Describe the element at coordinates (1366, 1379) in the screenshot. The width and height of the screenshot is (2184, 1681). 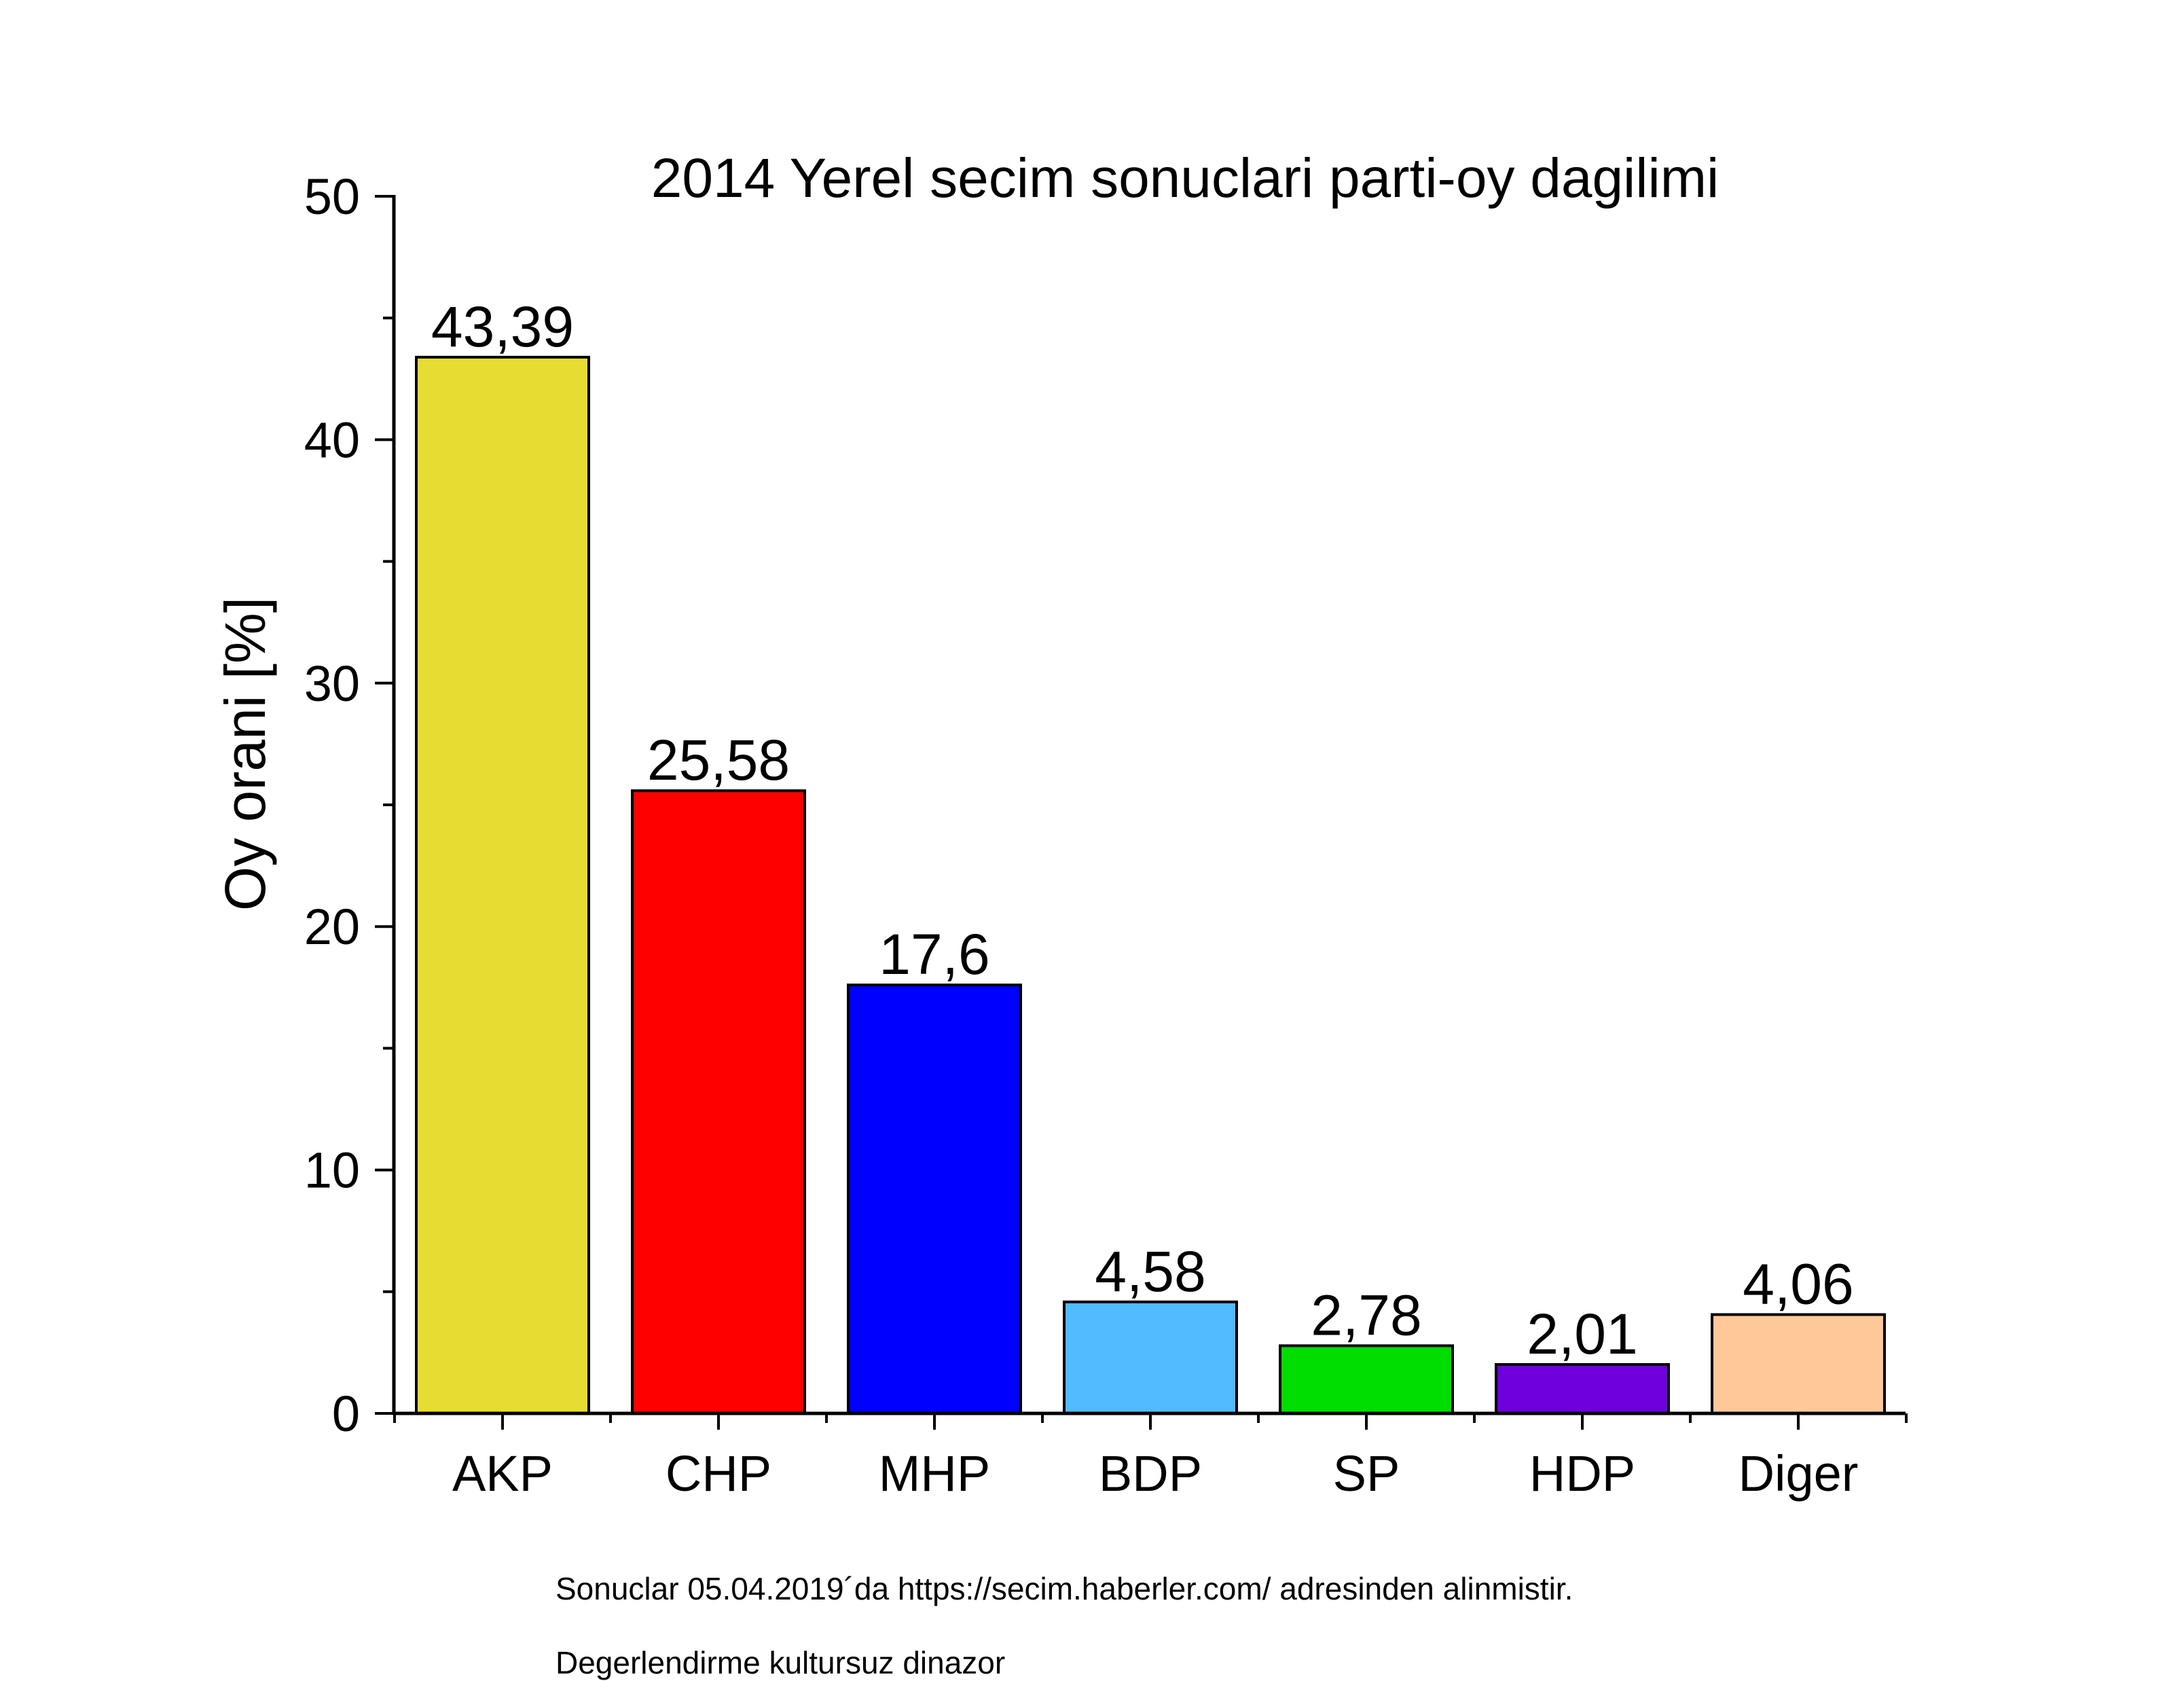
I see `bar-sp` at that location.